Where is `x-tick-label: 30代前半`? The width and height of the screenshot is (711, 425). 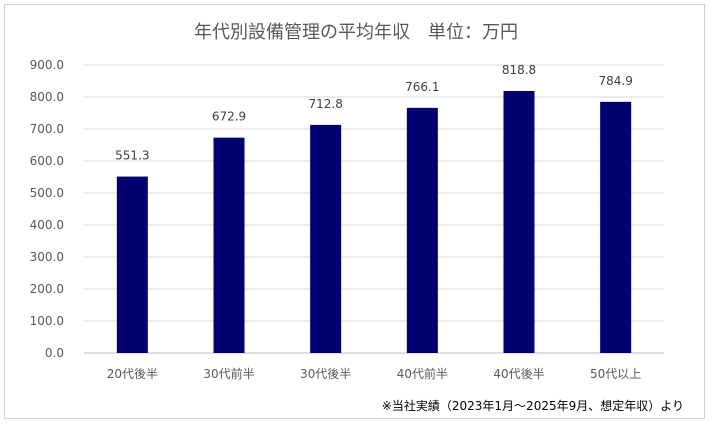 x-tick-label: 30代前半 is located at coordinates (228, 373).